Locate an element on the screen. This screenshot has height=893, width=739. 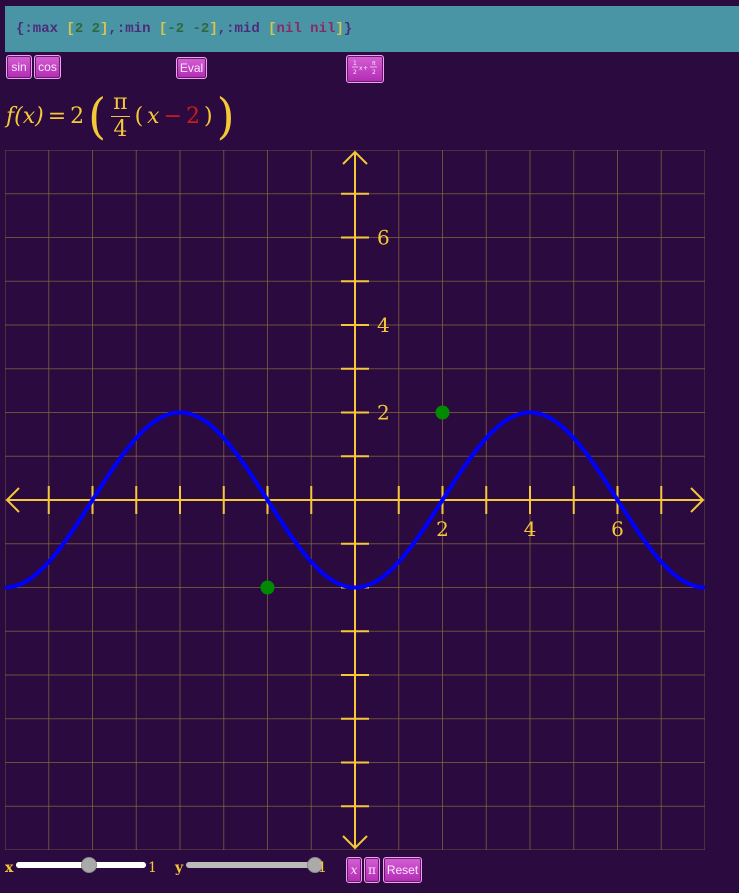
y-slider-label: y is located at coordinates (179, 868).